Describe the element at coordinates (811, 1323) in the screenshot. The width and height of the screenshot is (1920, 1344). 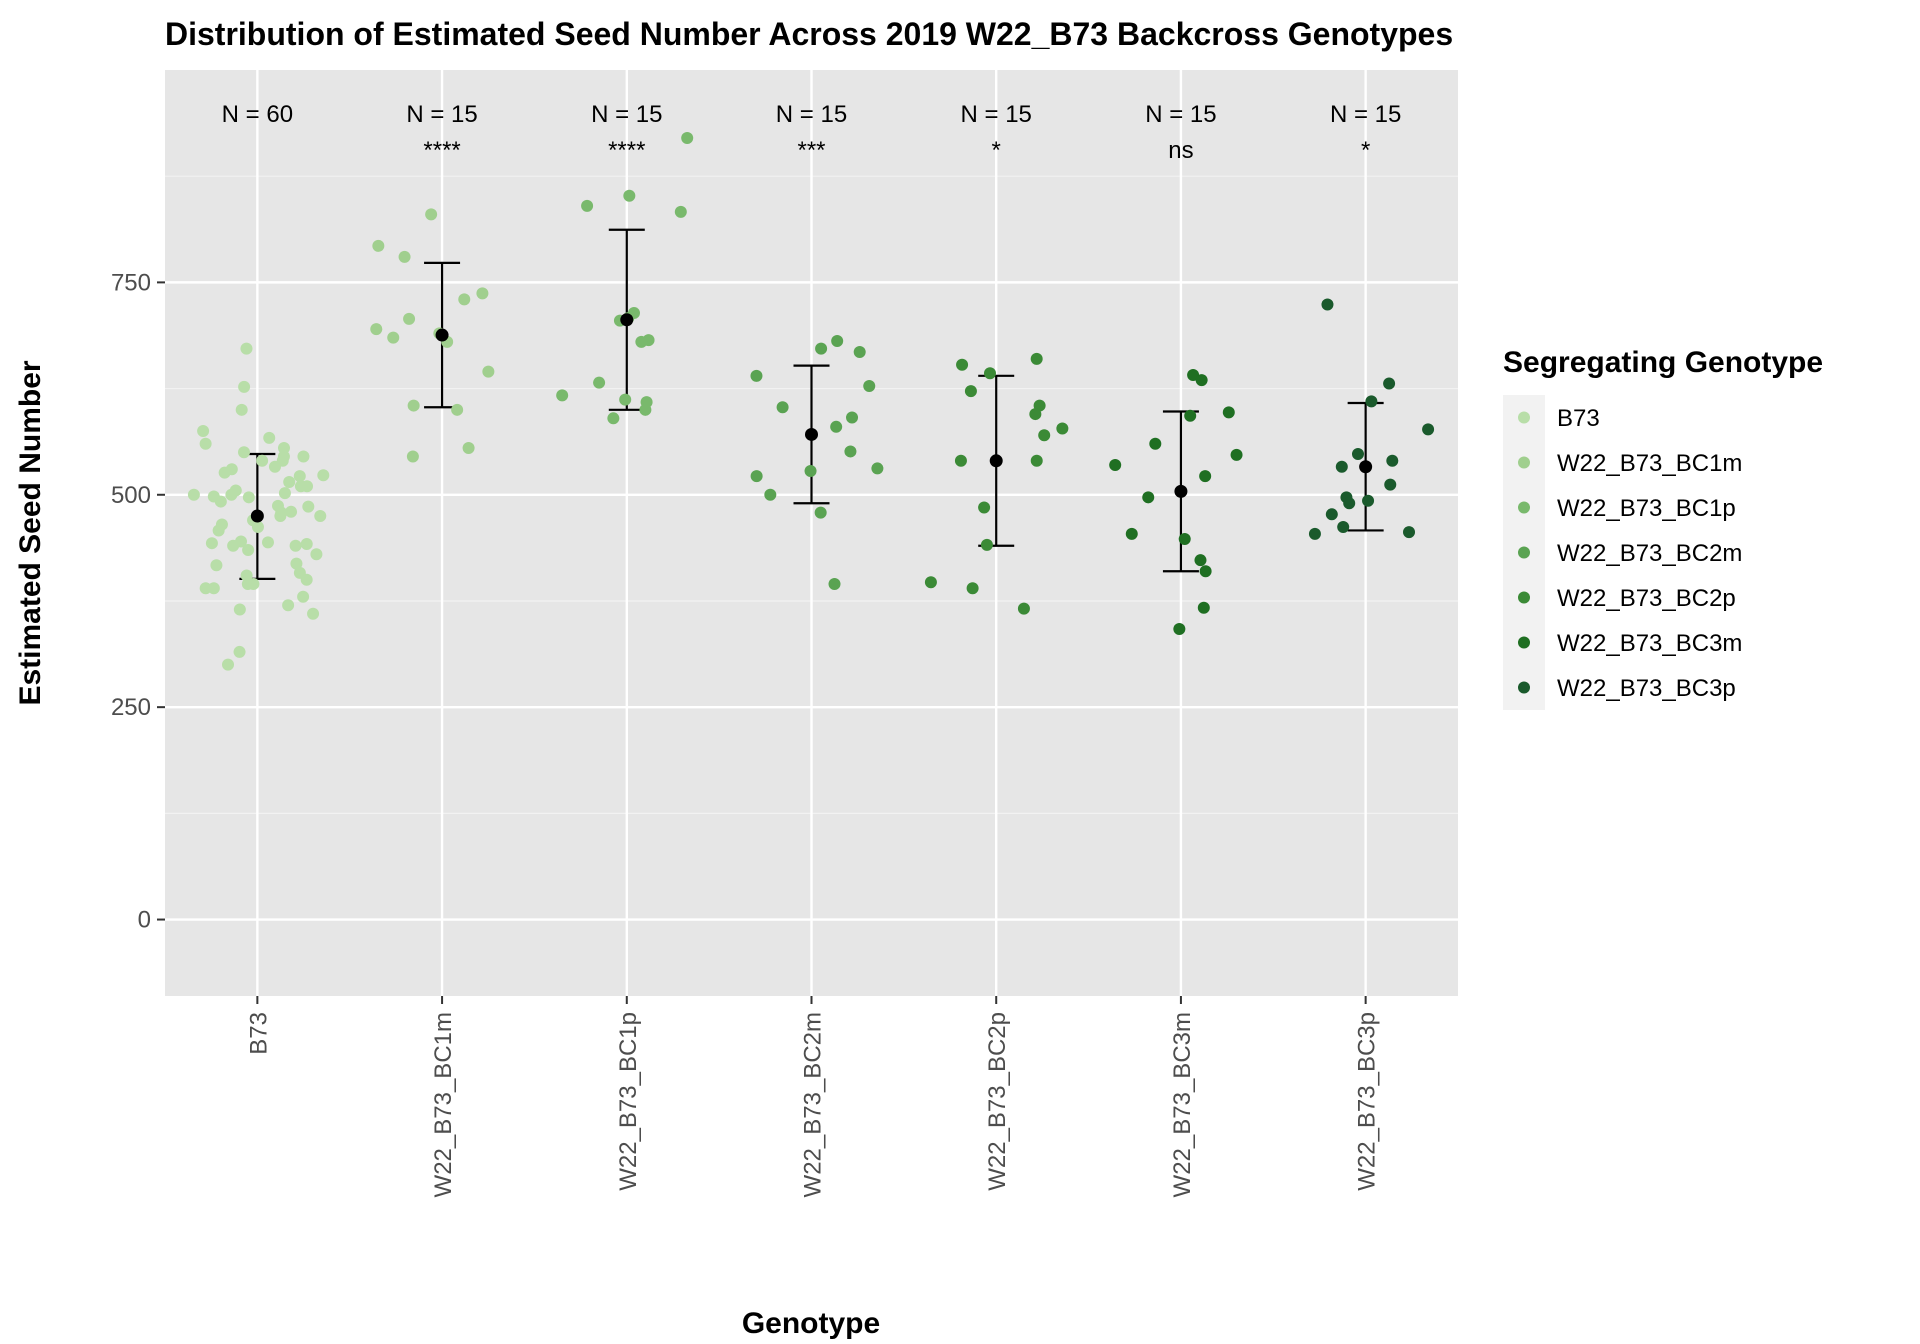
I see `x-axis-title: Genotype` at that location.